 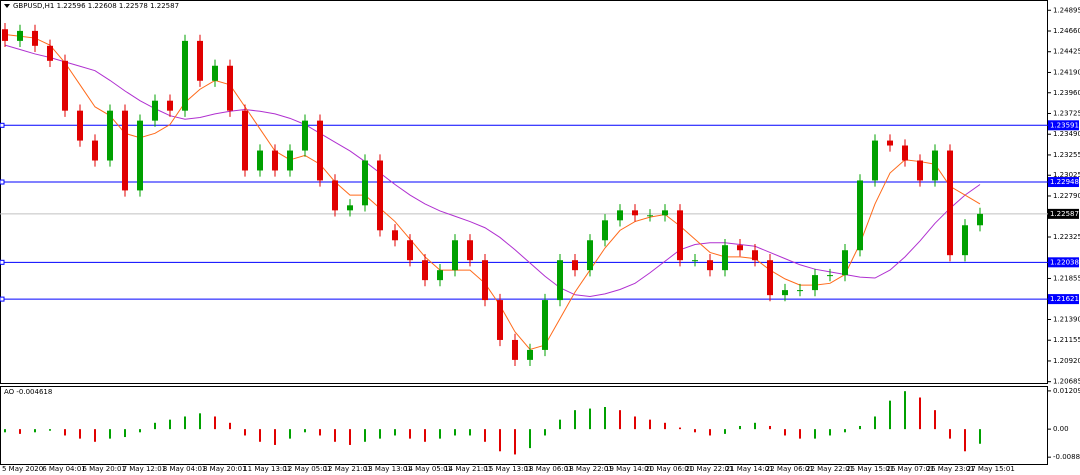 I want to click on x-tick-label: 26 May 23:01, so click(x=951, y=469).